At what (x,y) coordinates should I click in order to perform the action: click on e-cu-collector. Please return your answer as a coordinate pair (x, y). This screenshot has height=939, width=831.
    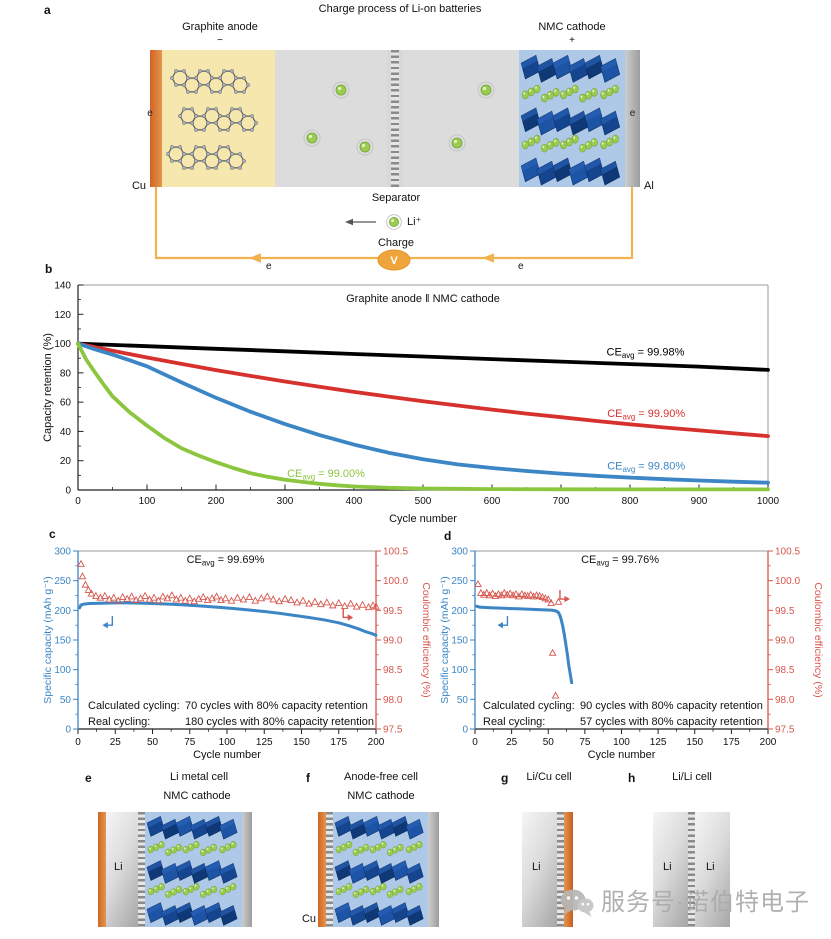
    Looking at the image, I should click on (102, 869).